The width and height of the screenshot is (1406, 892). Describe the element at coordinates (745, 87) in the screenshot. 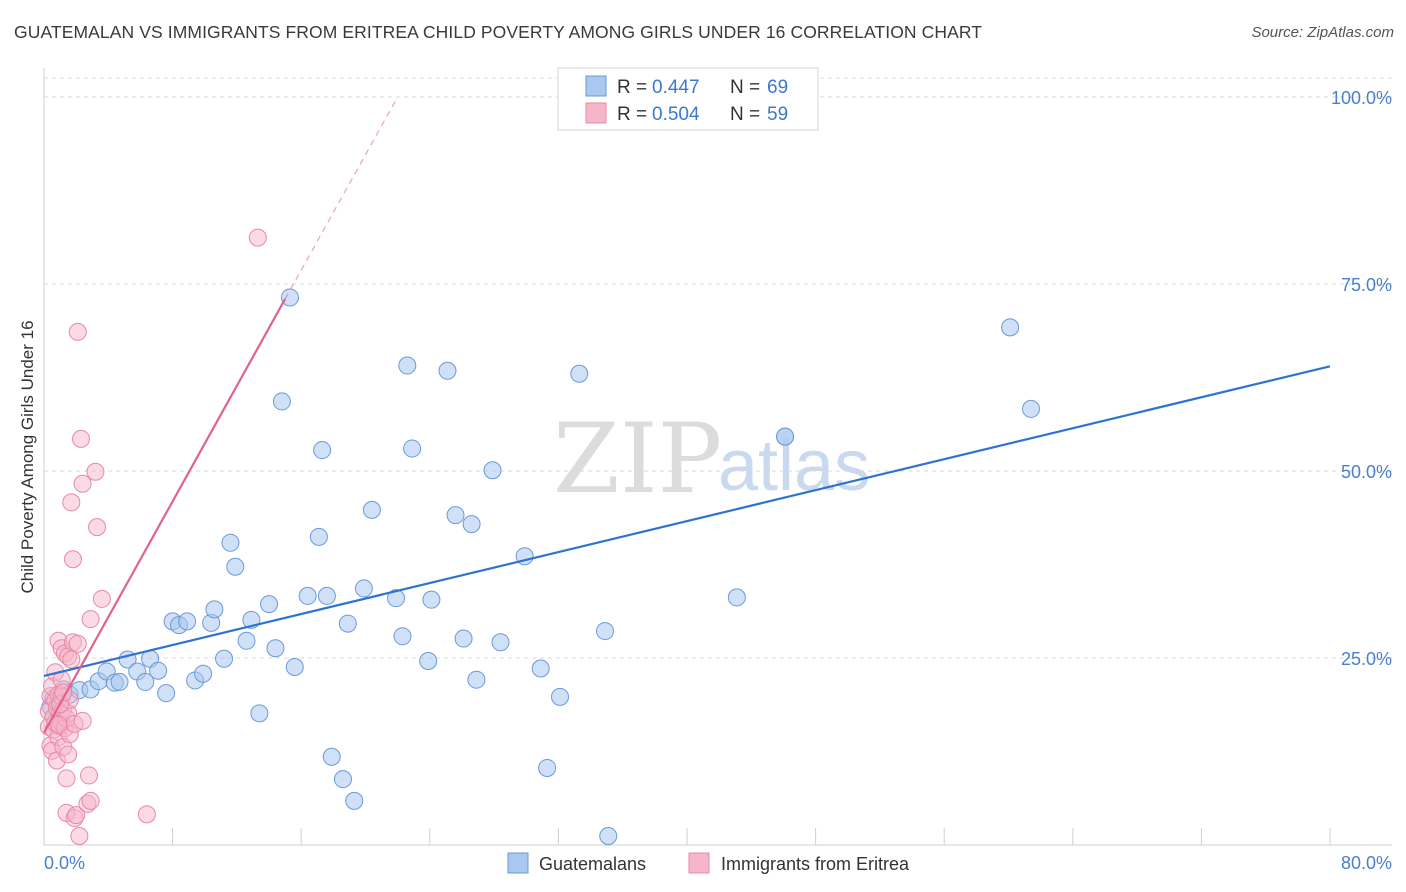

I see `legend-n-label-1: N =` at that location.